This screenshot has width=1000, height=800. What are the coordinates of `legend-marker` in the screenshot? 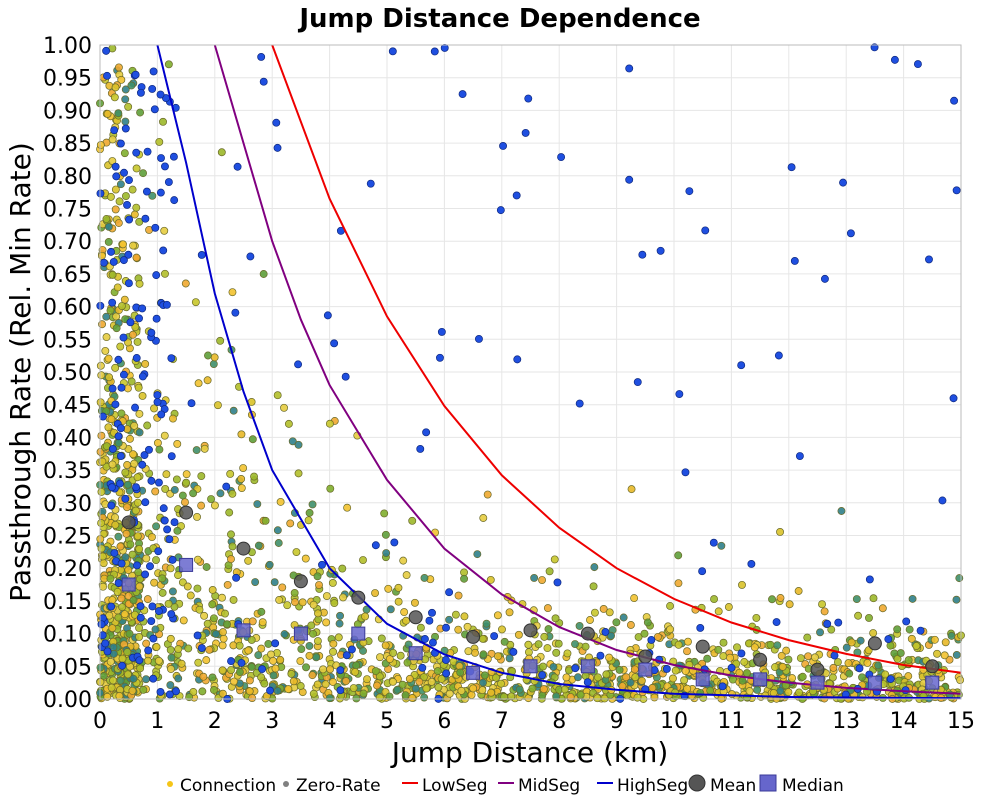 It's located at (170, 784).